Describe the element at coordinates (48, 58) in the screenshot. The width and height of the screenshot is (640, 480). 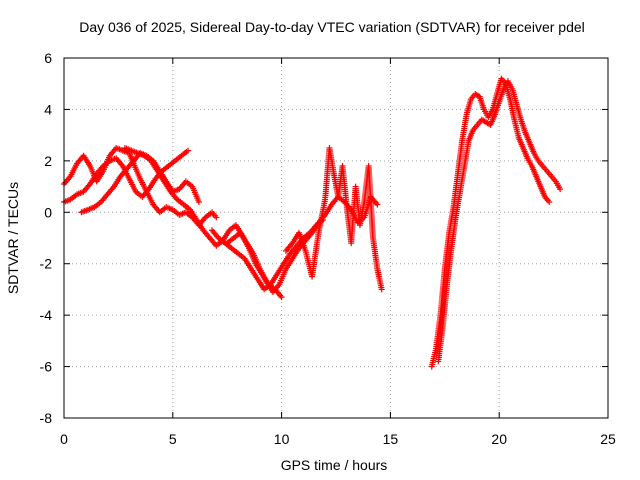
I see `y-tick-label: 6` at that location.